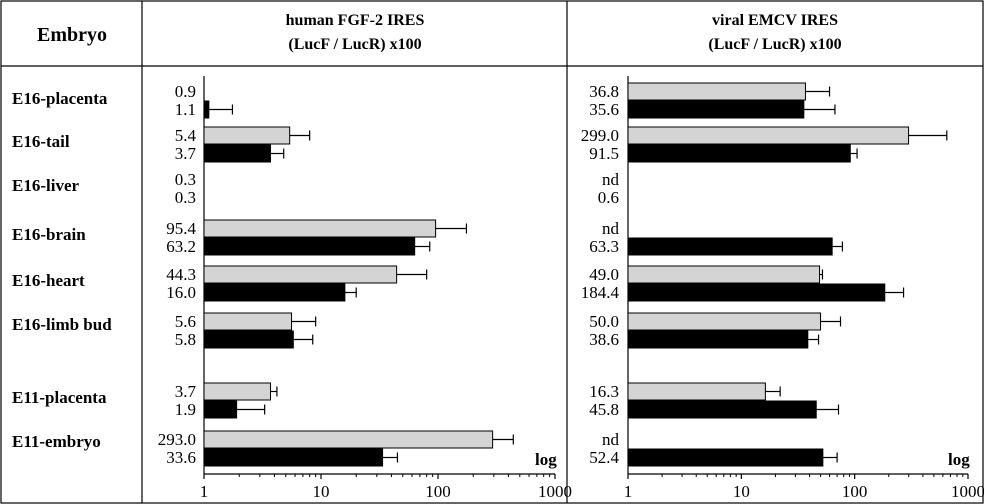  What do you see at coordinates (185, 321) in the screenshot?
I see `fgf2-value-label: 5.6` at bounding box center [185, 321].